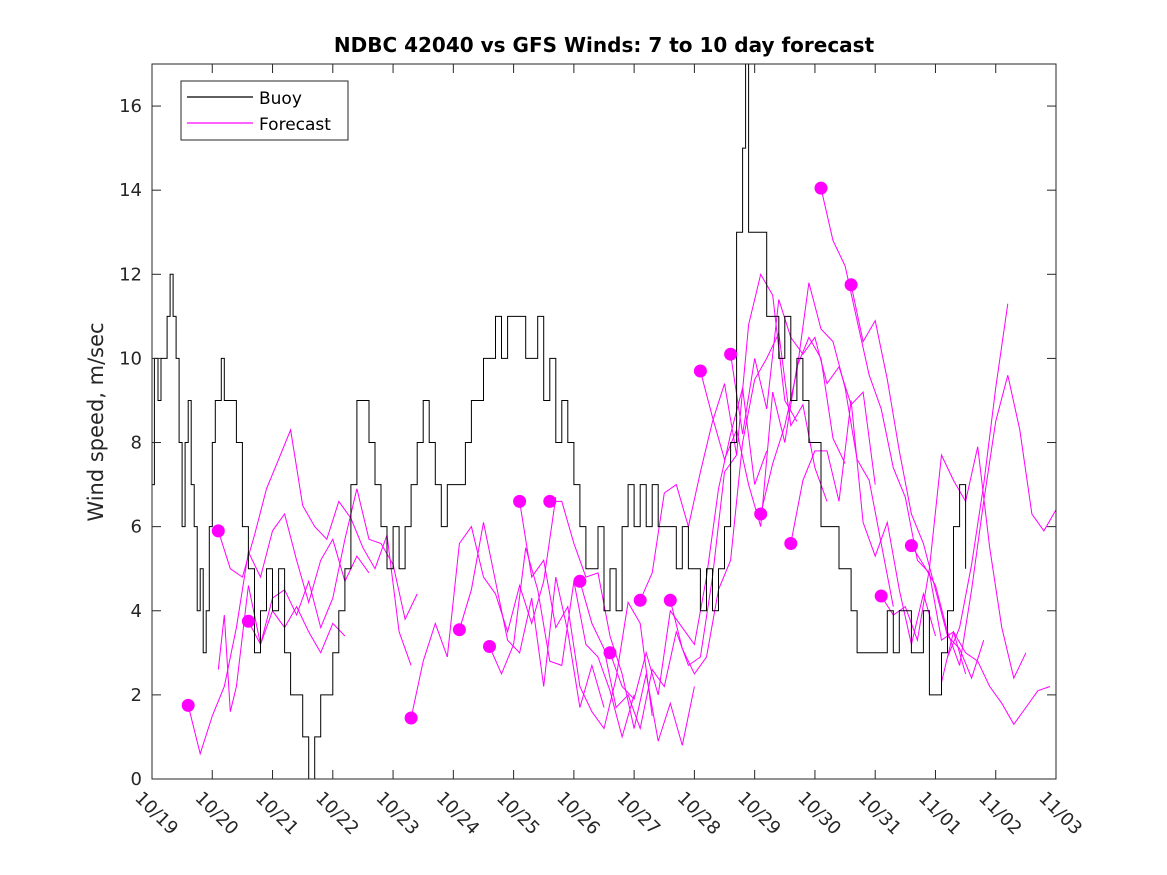  Describe the element at coordinates (136, 527) in the screenshot. I see `y-tick-label: 6` at that location.